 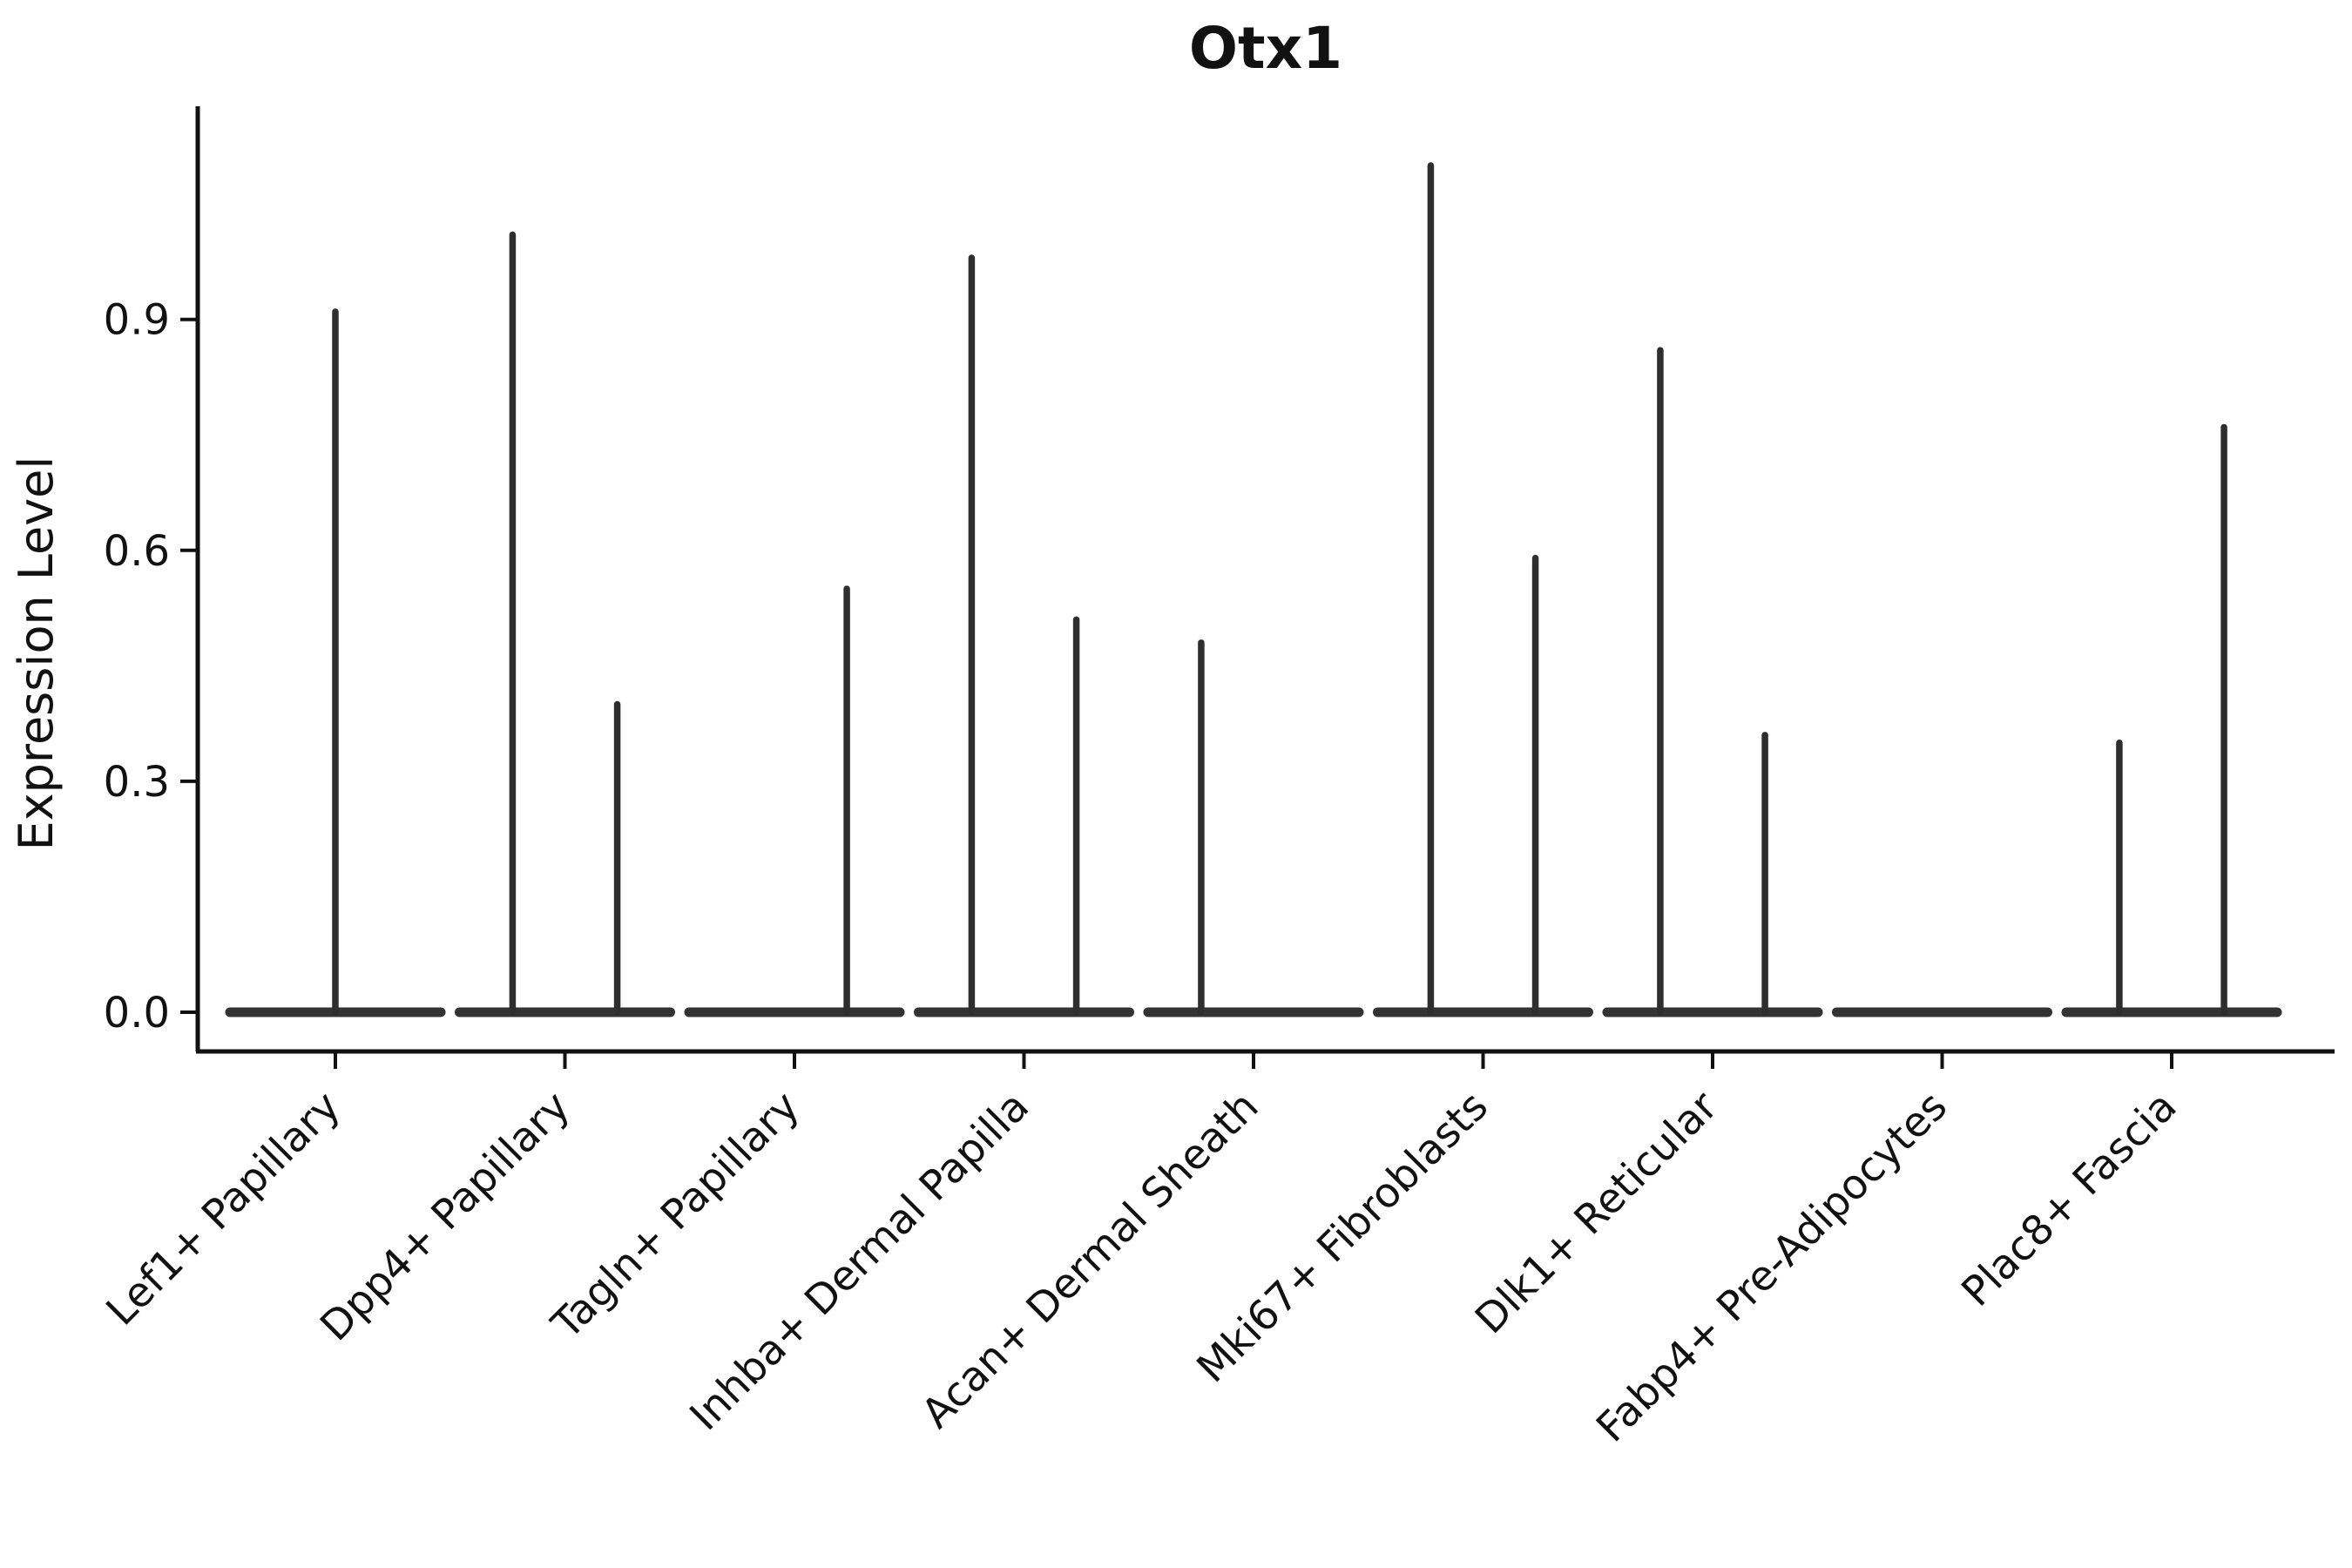 I want to click on chart-title: Otx1, so click(x=1265, y=48).